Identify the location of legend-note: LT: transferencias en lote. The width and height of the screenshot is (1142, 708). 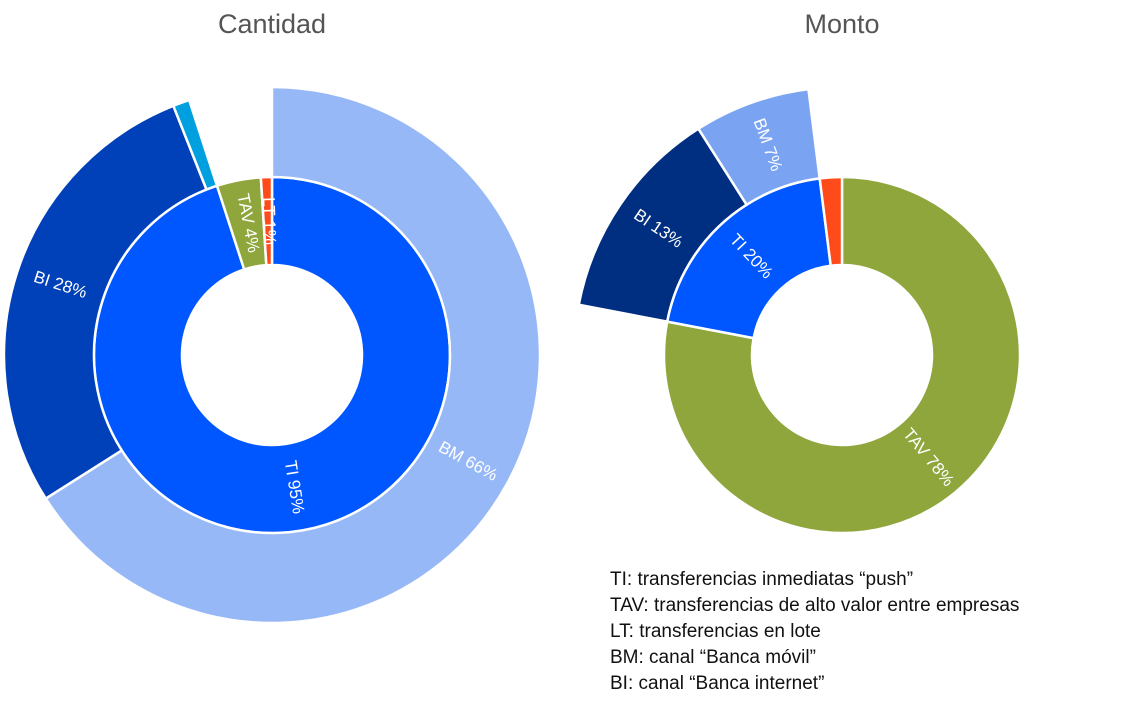
(715, 631).